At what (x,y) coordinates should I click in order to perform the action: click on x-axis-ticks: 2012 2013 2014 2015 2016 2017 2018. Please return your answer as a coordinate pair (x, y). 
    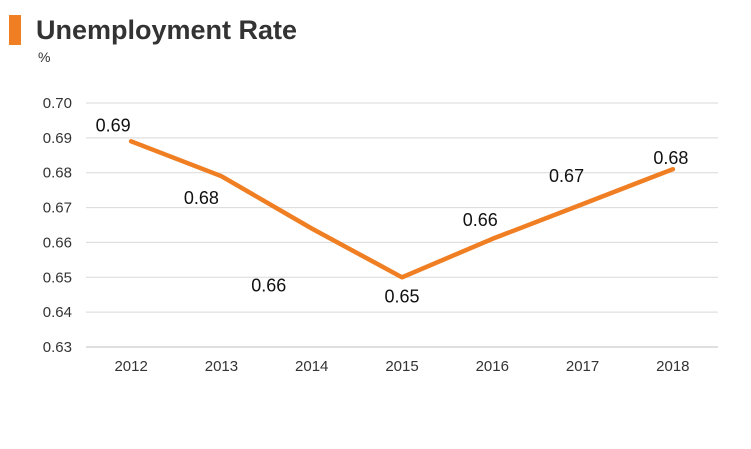
    Looking at the image, I should click on (401, 366).